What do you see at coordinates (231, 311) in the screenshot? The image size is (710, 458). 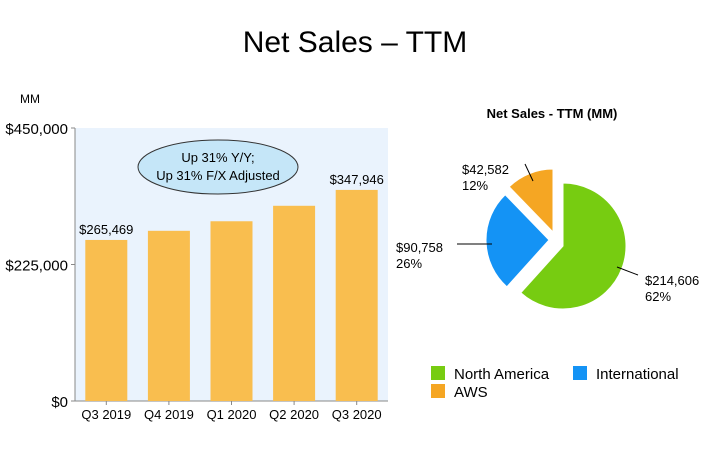 I see `bar-q1-2020` at bounding box center [231, 311].